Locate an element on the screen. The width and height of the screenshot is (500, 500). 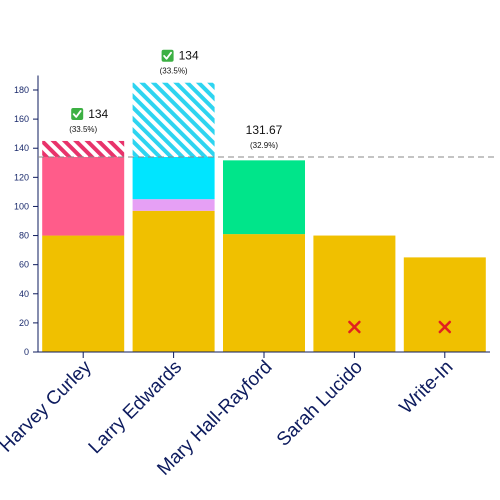
x-tick-label-harvey-curley: Harvey Curley is located at coordinates (48, 406).